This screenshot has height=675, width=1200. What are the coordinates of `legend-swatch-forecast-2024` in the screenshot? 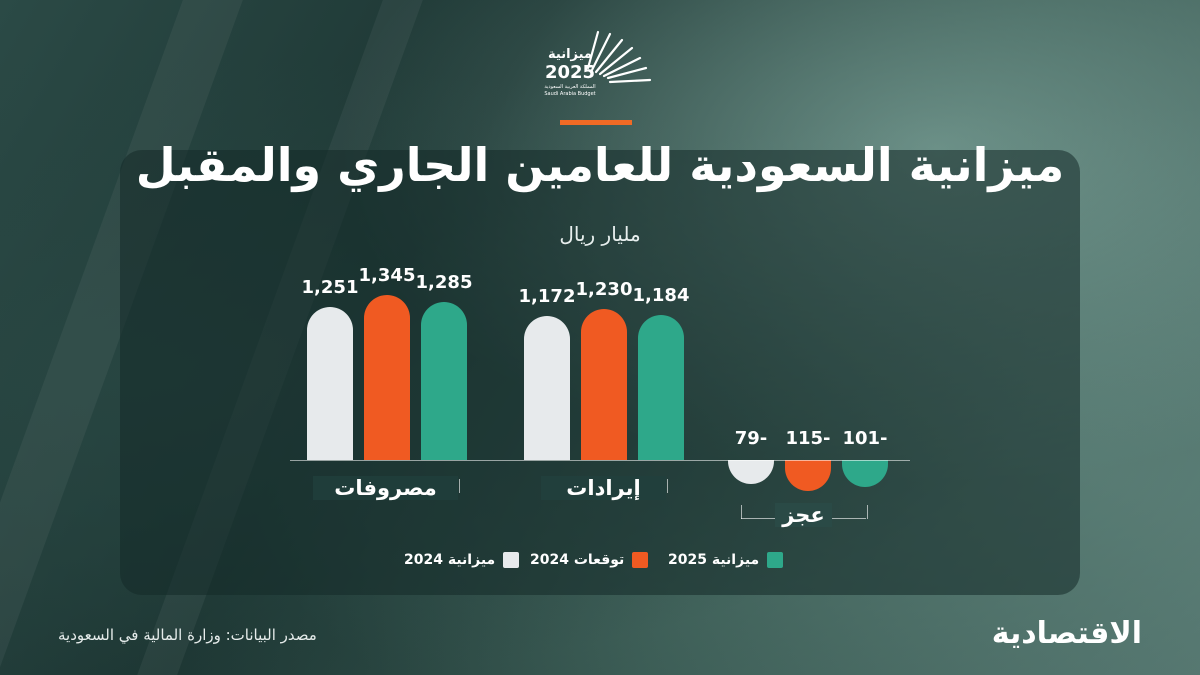 It's located at (640, 560).